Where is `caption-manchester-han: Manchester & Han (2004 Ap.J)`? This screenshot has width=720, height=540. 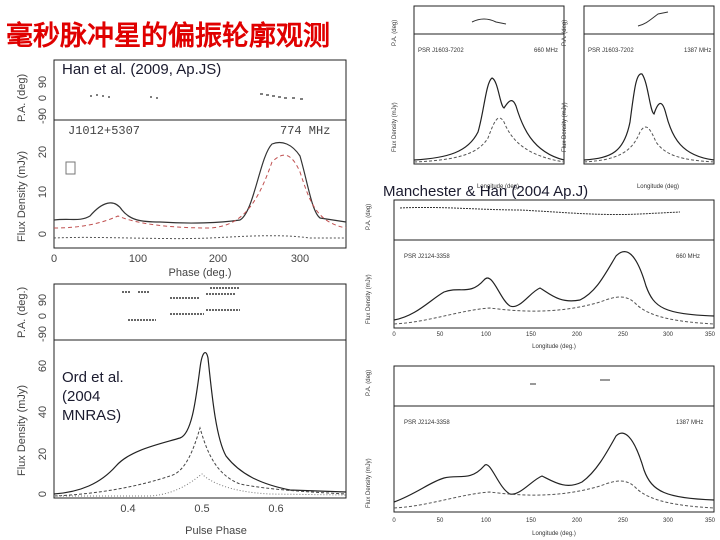
caption-manchester-han: Manchester & Han (2004 Ap.J) is located at coordinates (486, 191).